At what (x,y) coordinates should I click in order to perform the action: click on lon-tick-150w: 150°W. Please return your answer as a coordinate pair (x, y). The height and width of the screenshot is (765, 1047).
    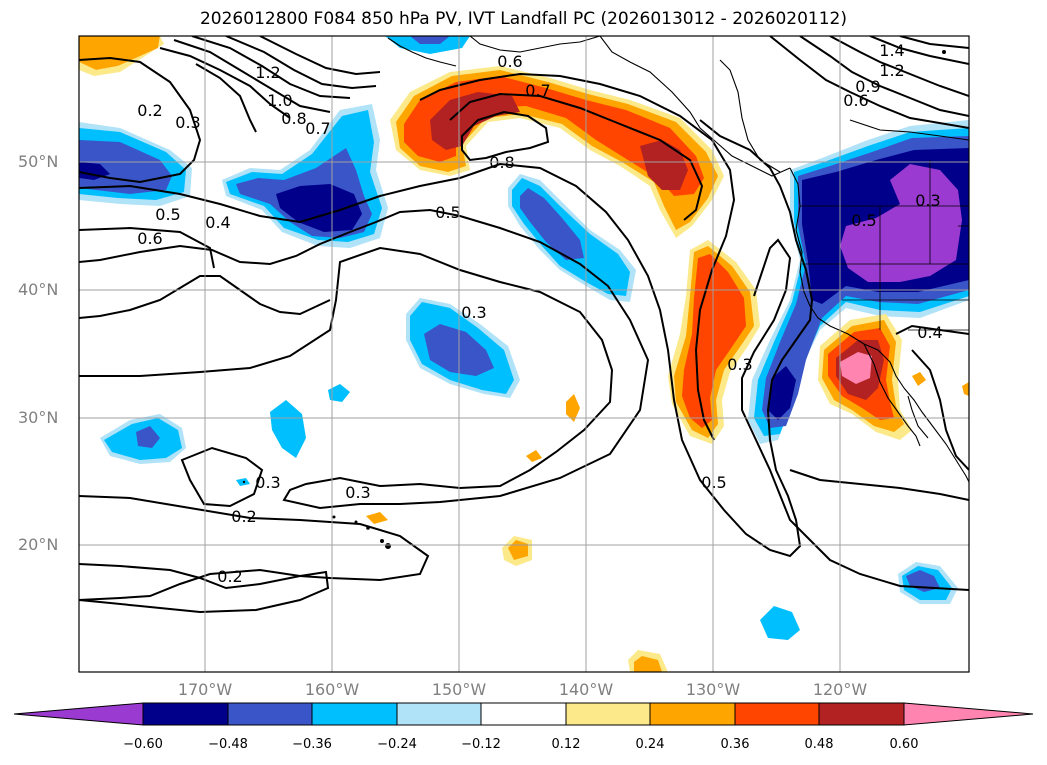
    Looking at the image, I should click on (459, 689).